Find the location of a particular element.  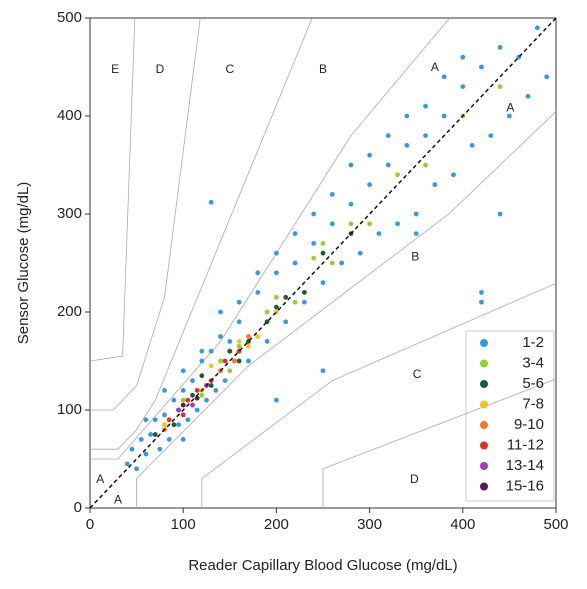

legend-label: 1-2 is located at coordinates (533, 342).